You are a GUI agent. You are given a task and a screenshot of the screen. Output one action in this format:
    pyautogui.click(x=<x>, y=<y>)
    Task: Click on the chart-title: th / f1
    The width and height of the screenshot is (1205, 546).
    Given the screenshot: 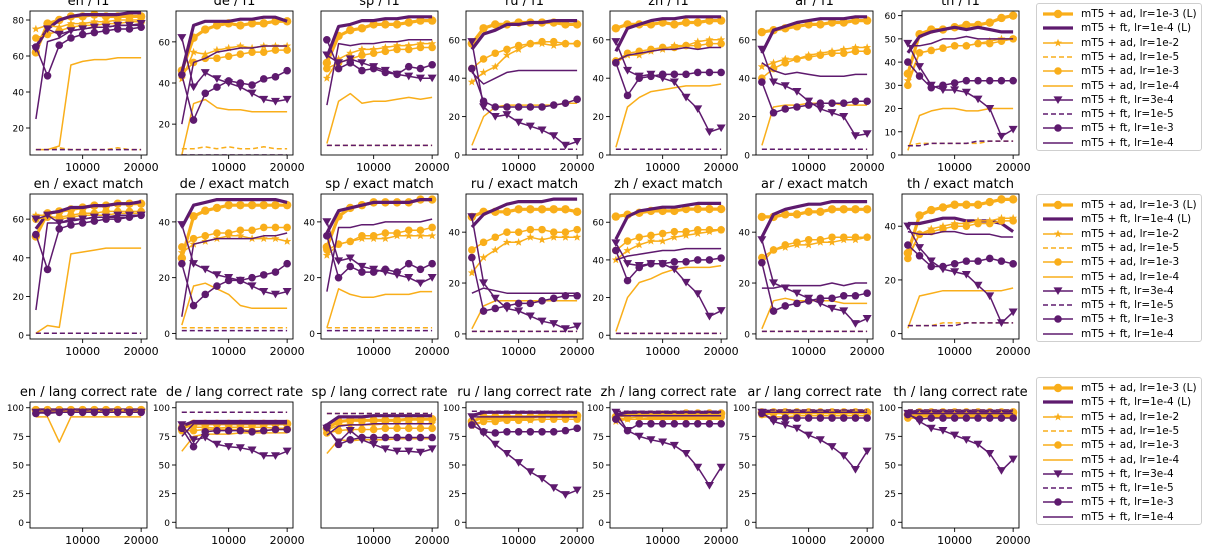 What is the action you would take?
    pyautogui.click(x=960, y=4)
    